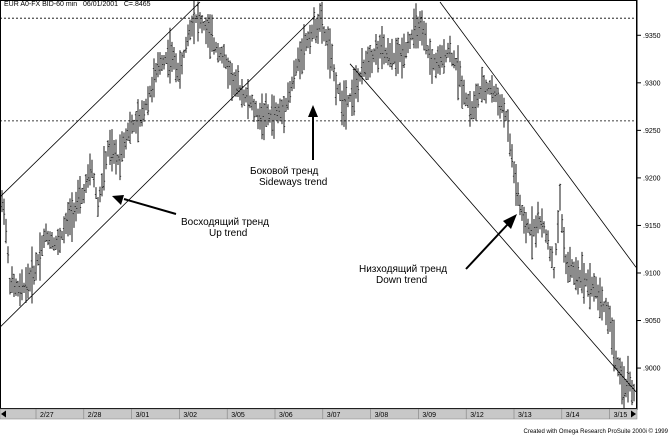 The image size is (672, 436). What do you see at coordinates (77, 4) in the screenshot?
I see `chart-header: EUR A0-FX BID-60 min 06/01/2001 C=.8465` at bounding box center [77, 4].